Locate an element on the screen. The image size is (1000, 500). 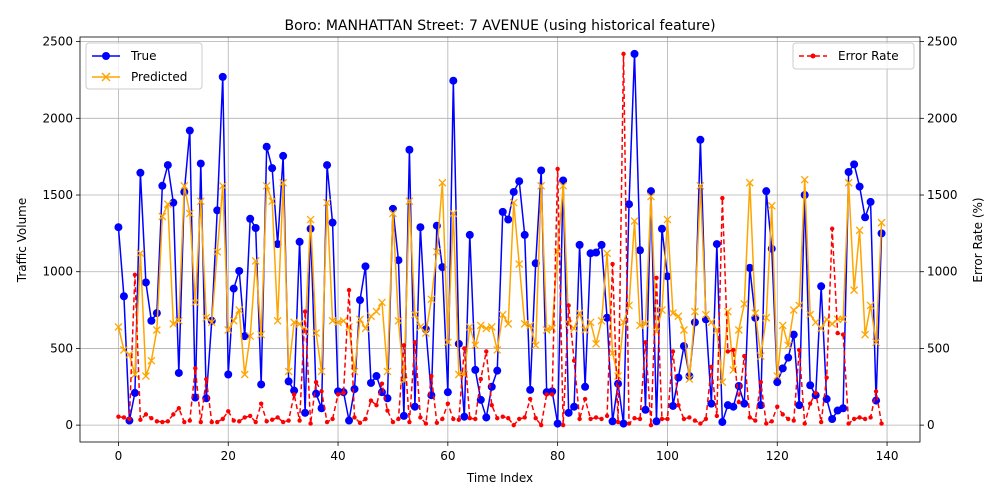
x-tick-label-3: 60 is located at coordinates (447, 456).